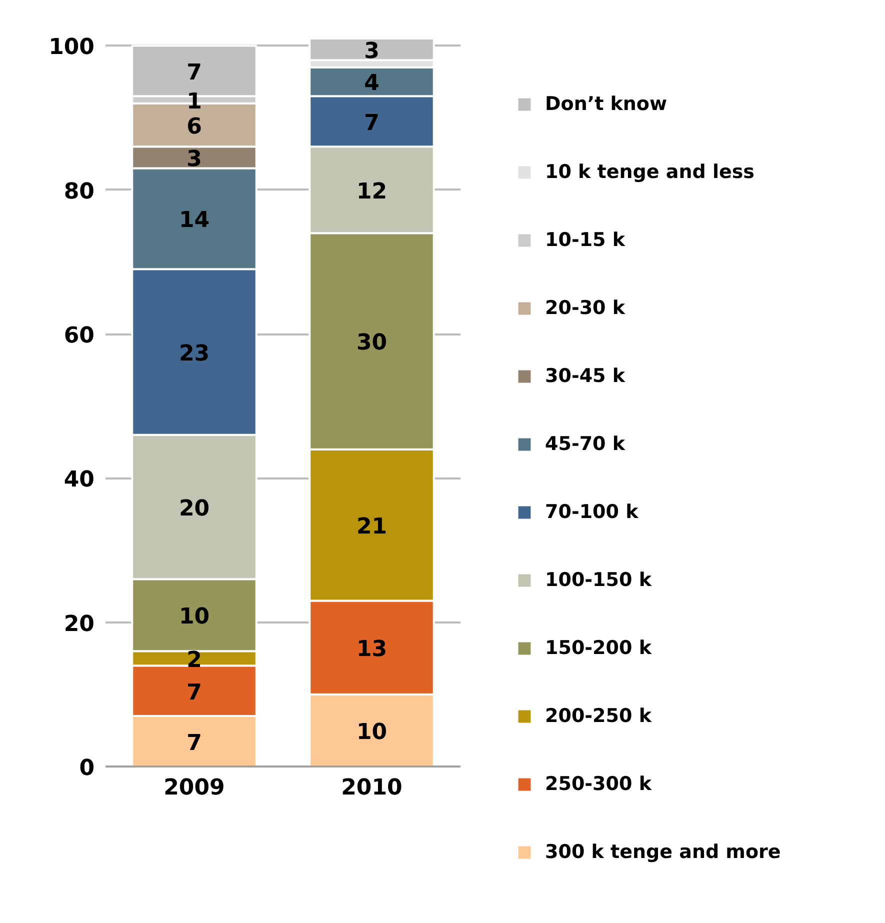 The width and height of the screenshot is (885, 923). Describe the element at coordinates (194, 509) in the screenshot. I see `data-label: 20` at that location.